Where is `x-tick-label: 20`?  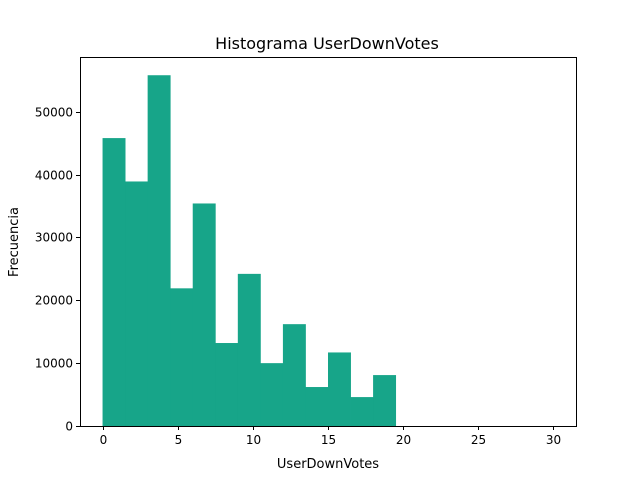
x-tick-label: 20 is located at coordinates (403, 440).